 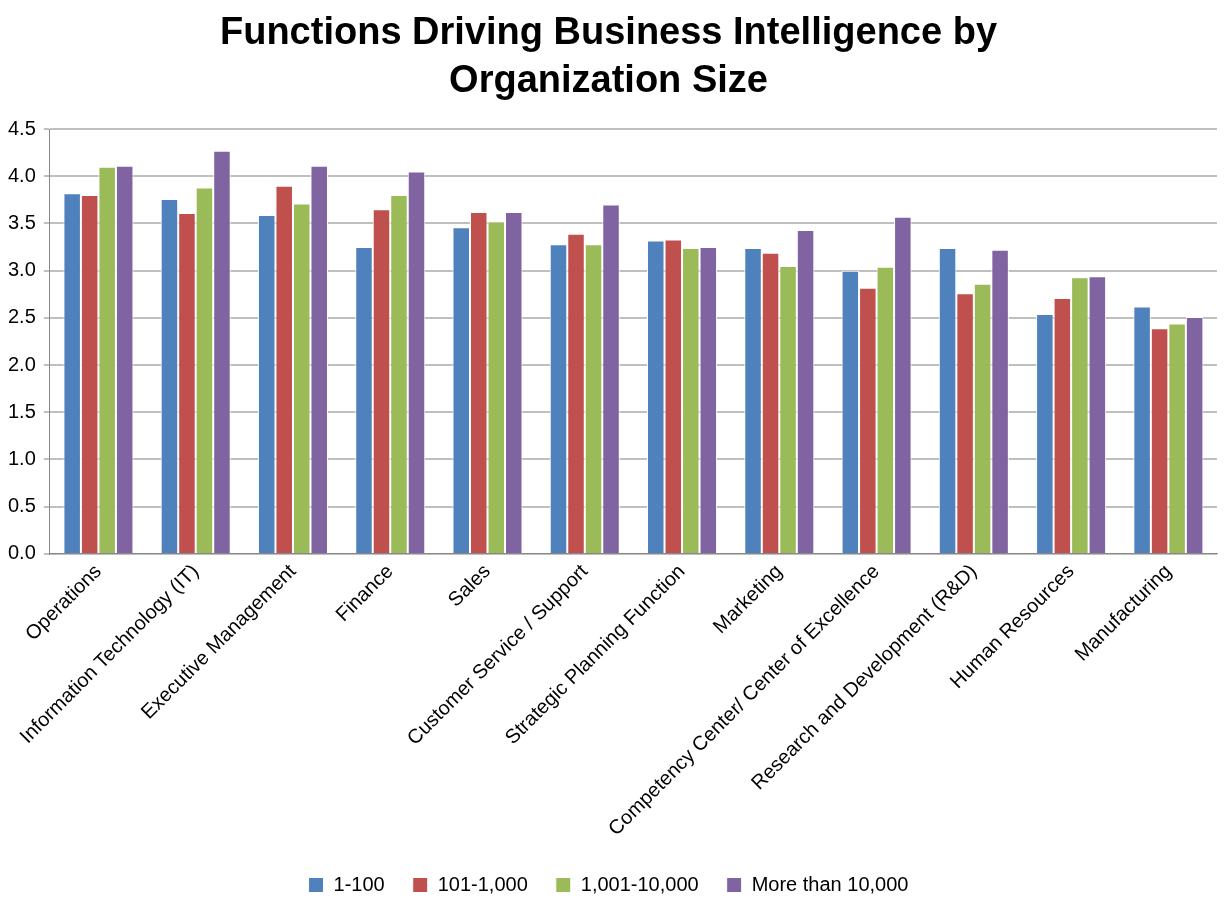 What do you see at coordinates (21, 174) in the screenshot?
I see `y-tick-label: 4.0` at bounding box center [21, 174].